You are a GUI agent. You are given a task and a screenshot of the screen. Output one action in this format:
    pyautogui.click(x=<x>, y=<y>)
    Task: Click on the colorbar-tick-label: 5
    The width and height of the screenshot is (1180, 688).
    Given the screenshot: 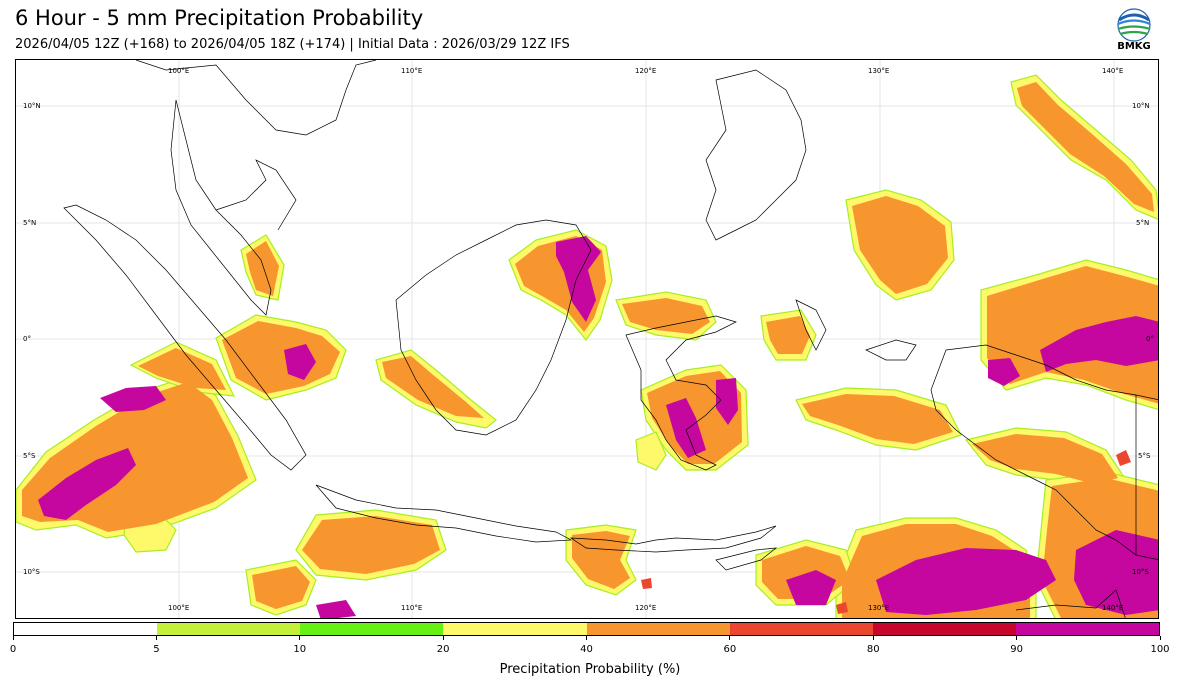 What is the action you would take?
    pyautogui.click(x=156, y=649)
    